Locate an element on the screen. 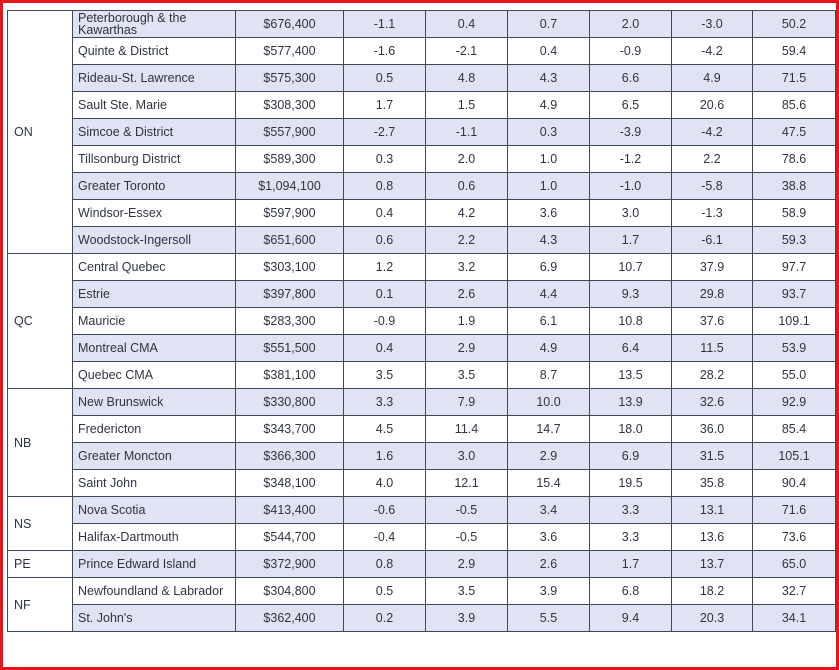  change-cell: 1.0 is located at coordinates (548, 159).